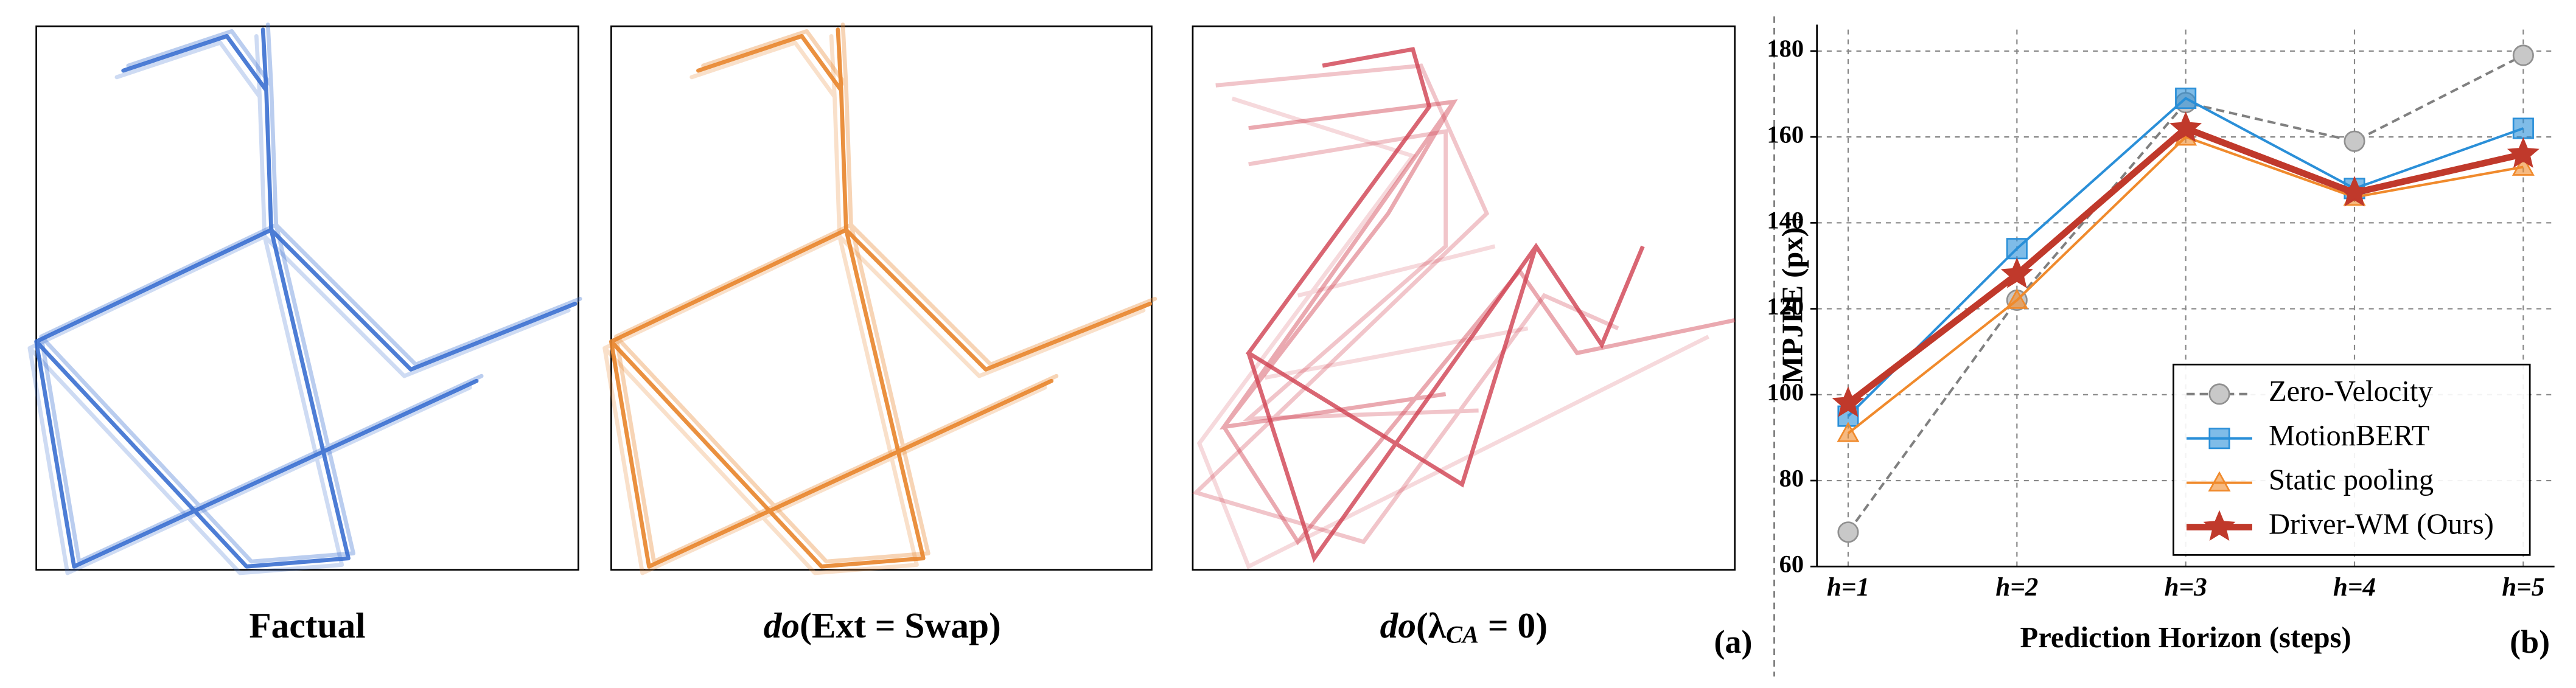  I want to click on legend-label: MotionBERT, so click(2349, 435).